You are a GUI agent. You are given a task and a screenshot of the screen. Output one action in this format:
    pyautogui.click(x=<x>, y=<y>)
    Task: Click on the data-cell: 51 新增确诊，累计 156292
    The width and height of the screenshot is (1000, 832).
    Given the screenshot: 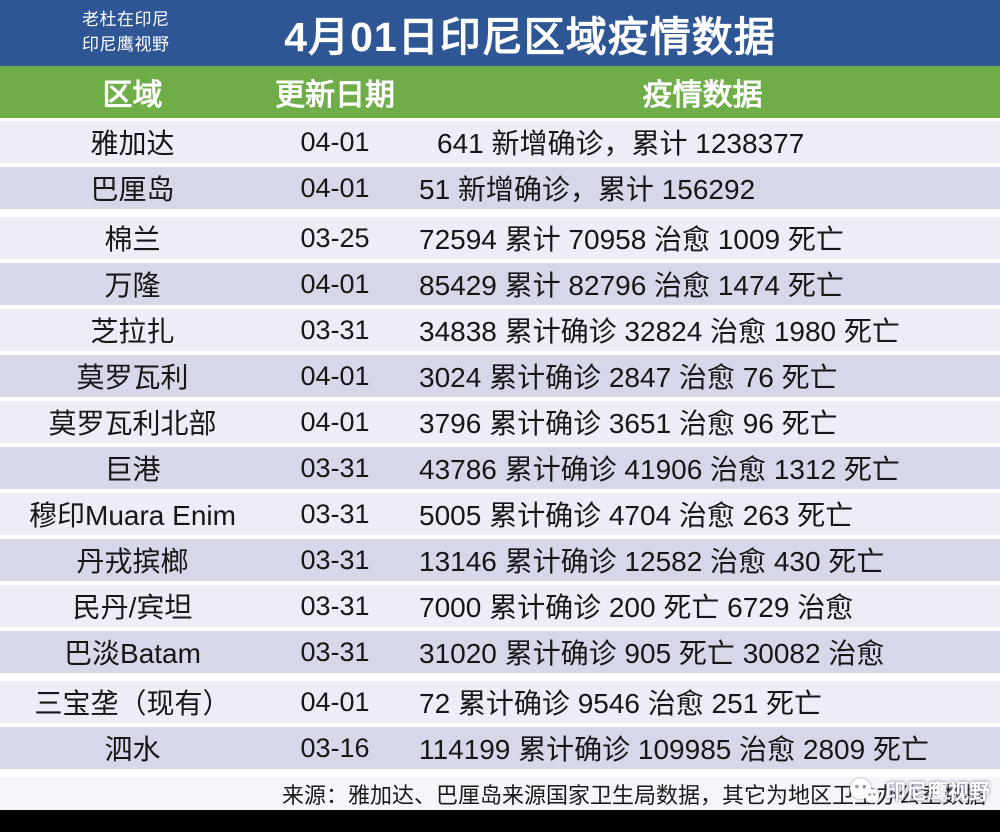 What is the action you would take?
    pyautogui.click(x=587, y=189)
    